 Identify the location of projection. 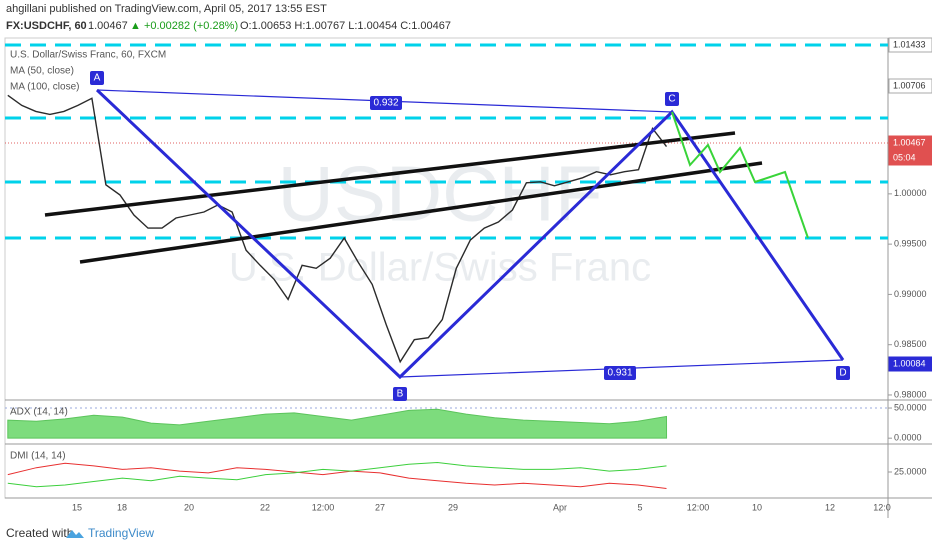
(740, 175).